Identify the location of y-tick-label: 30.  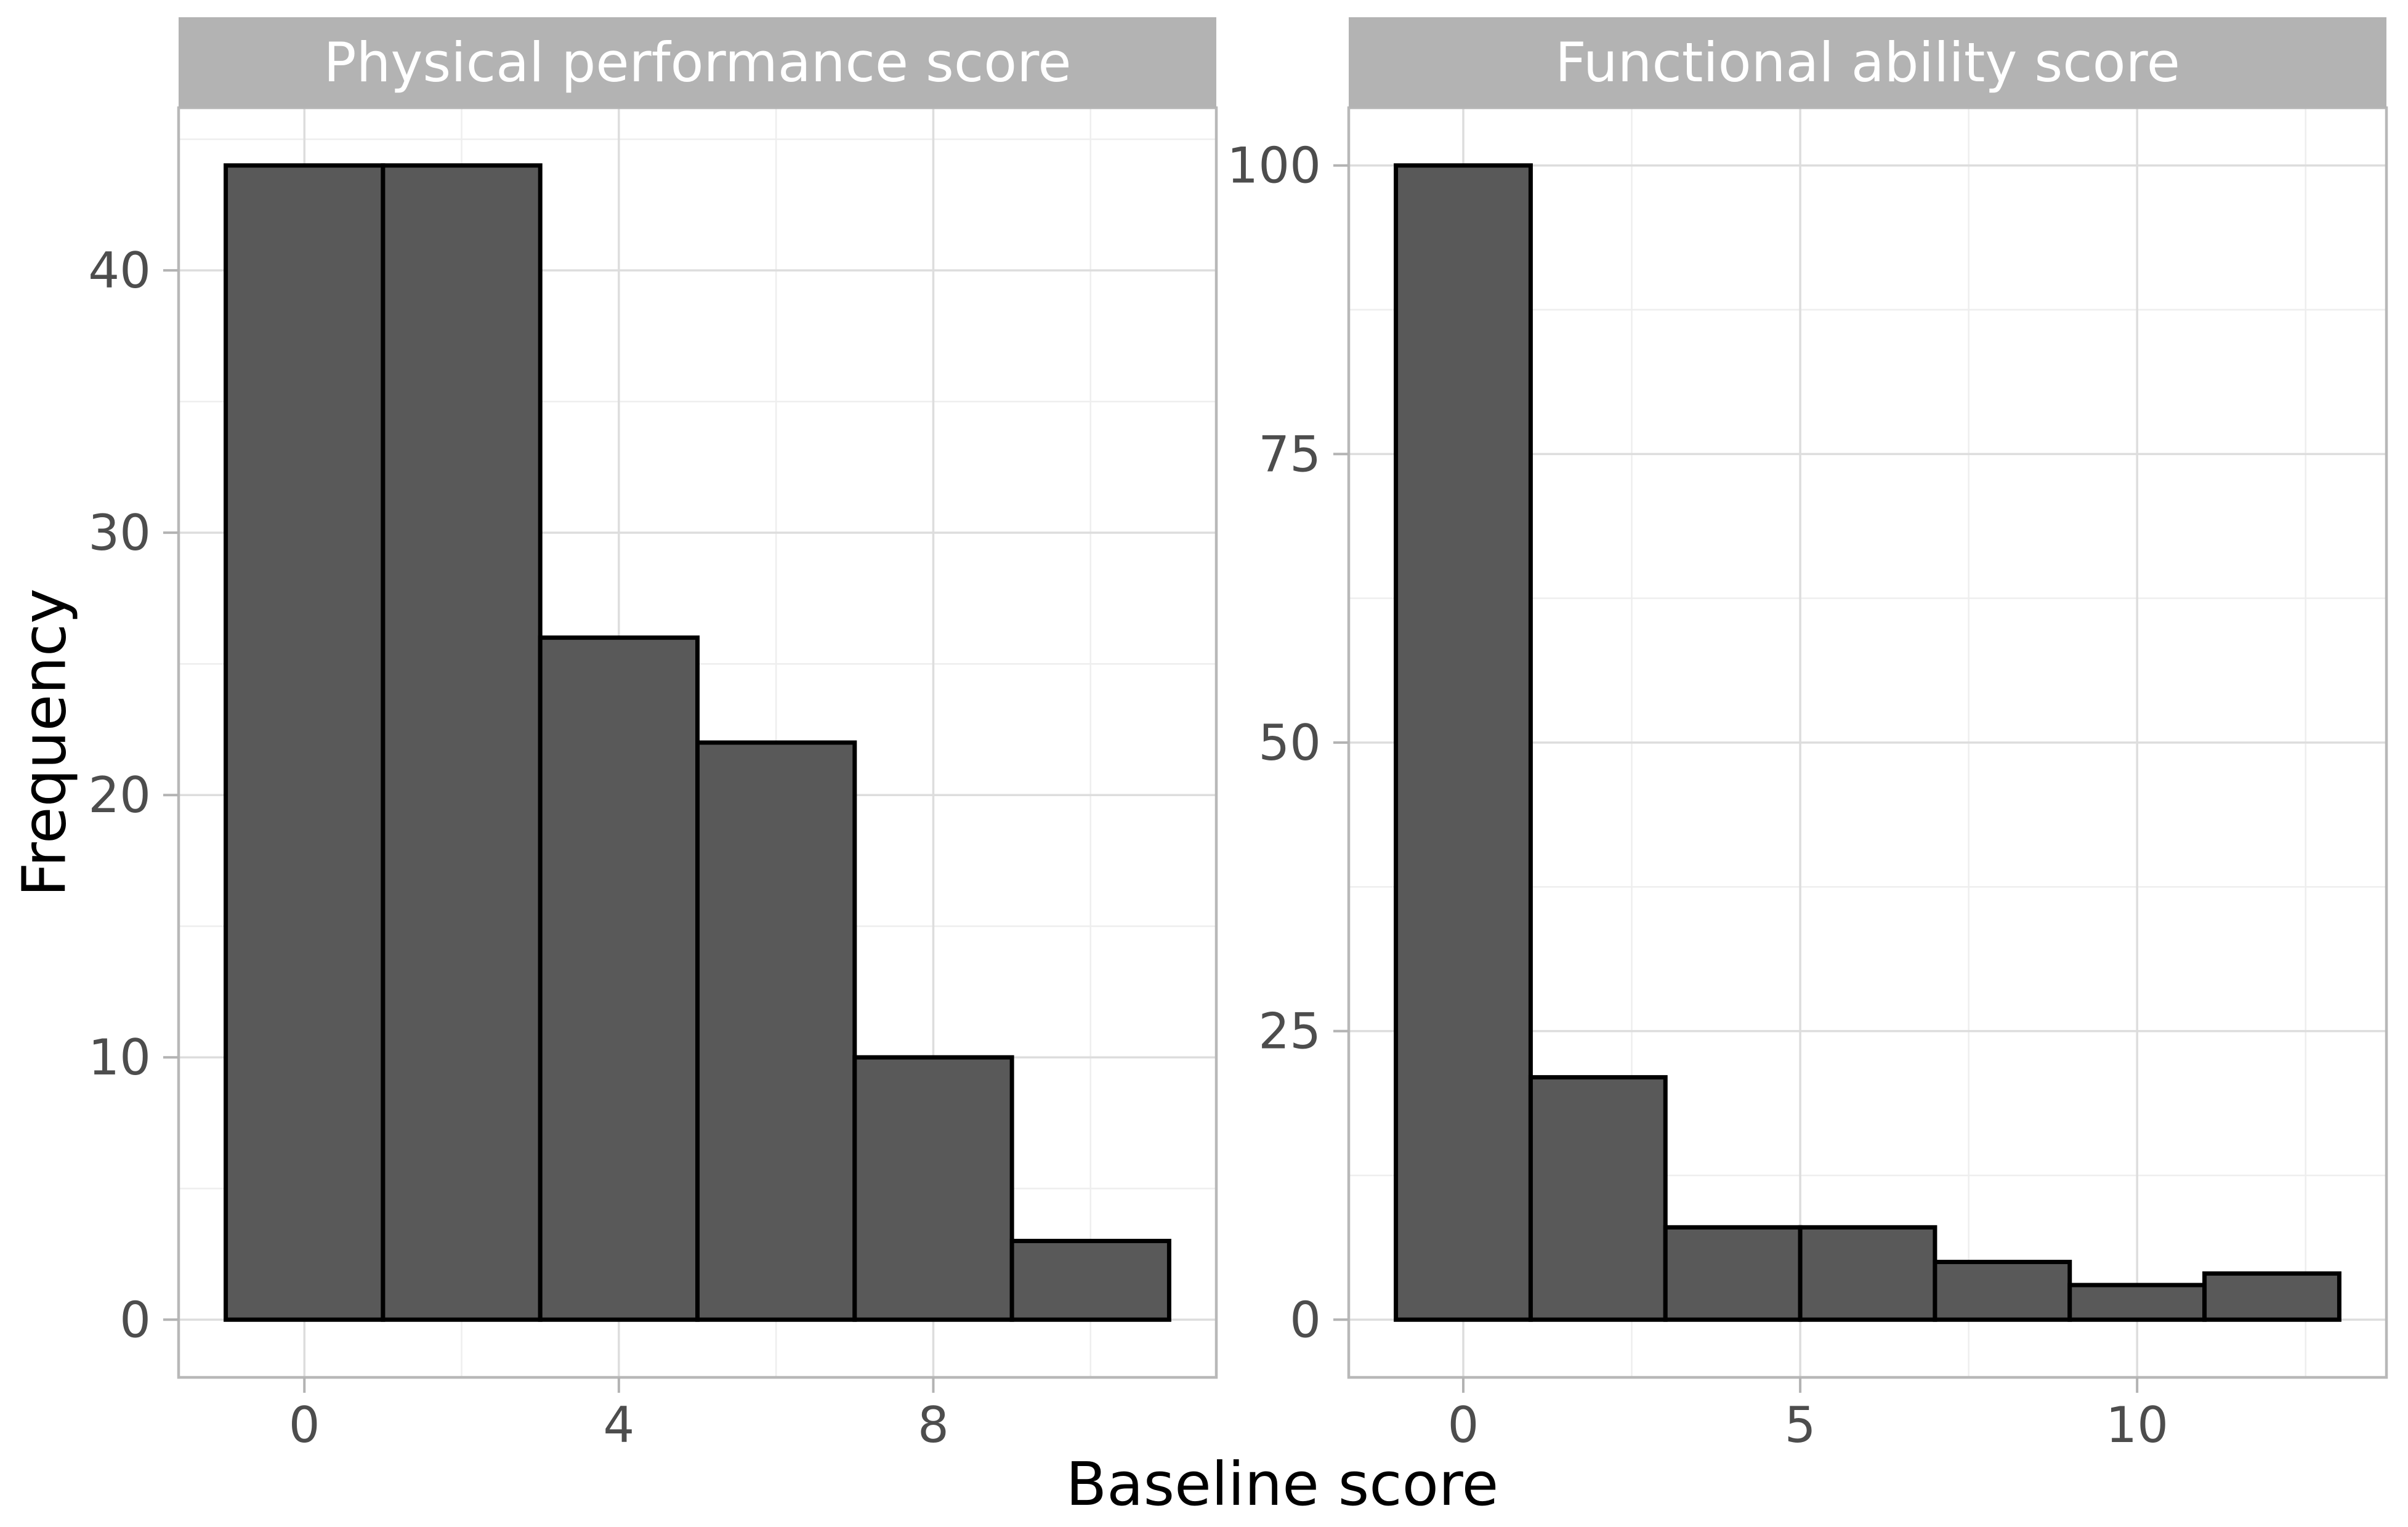
(120, 533).